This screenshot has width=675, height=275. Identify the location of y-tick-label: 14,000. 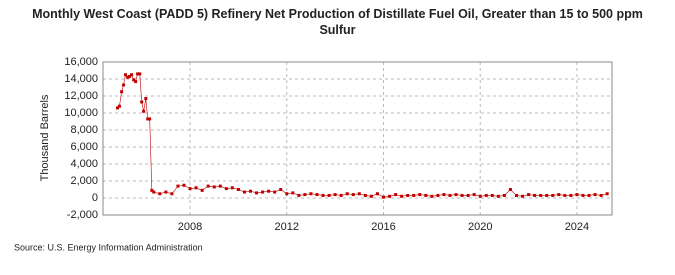
(81, 79).